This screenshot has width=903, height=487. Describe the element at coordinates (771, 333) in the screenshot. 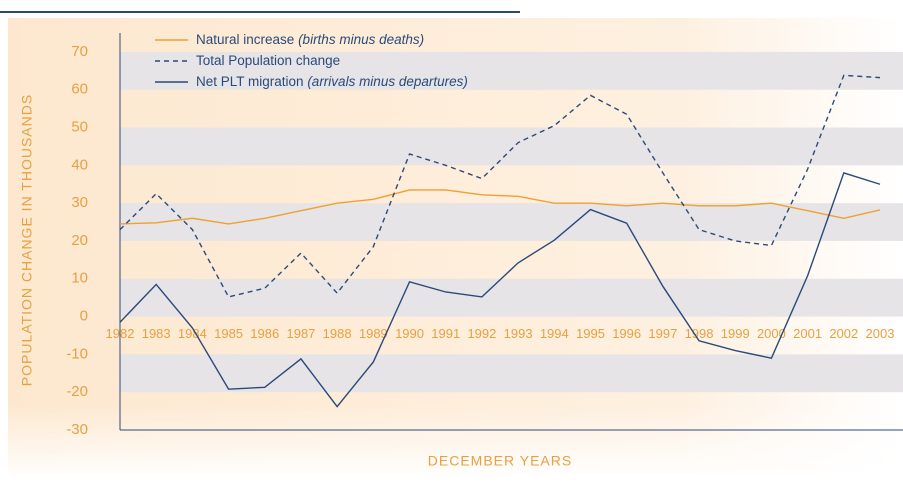

I see `x-tick-label: 2000` at that location.